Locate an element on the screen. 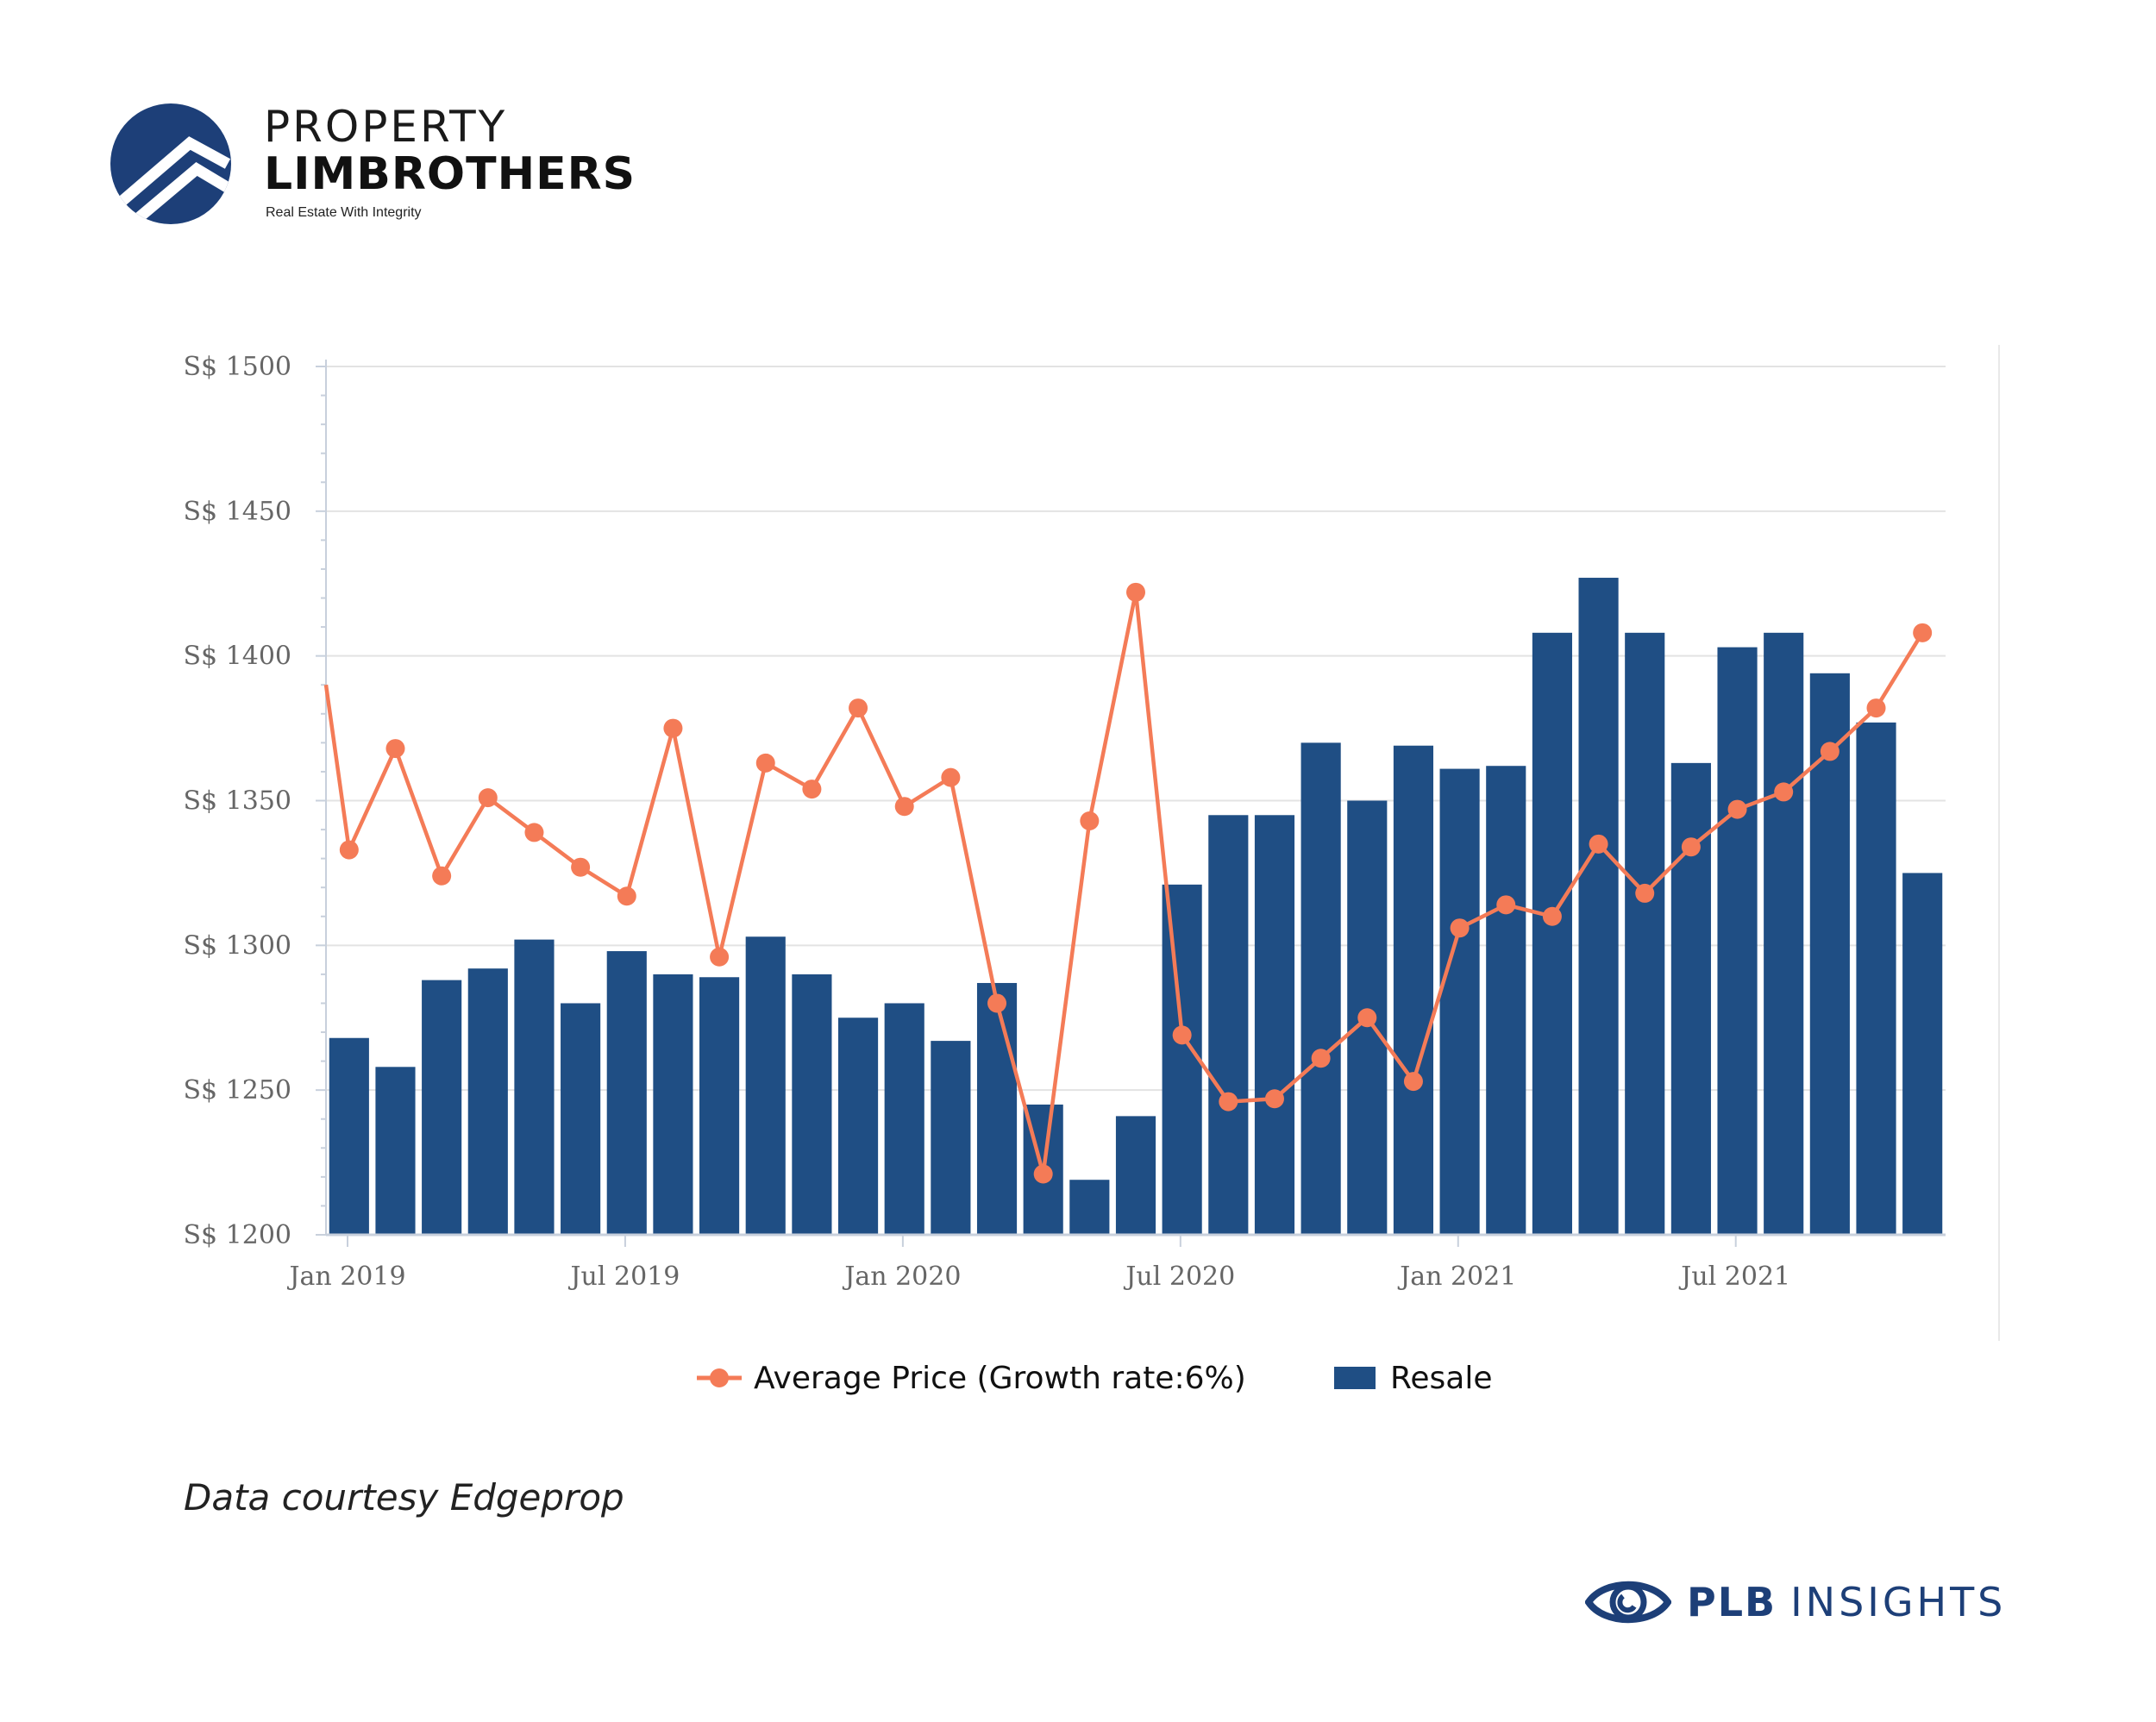  x-tick-label: Jan 2021 is located at coordinates (1456, 1277).